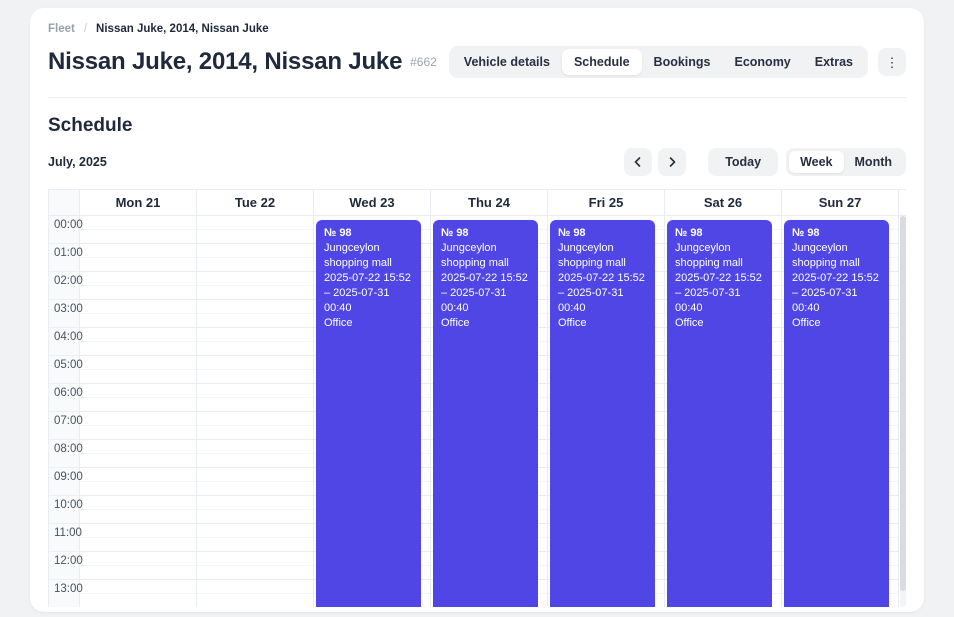  What do you see at coordinates (477, 21) in the screenshot?
I see `breadcrumb: Fleet / Nissan Juke, 2014, Nissan Juke` at bounding box center [477, 21].